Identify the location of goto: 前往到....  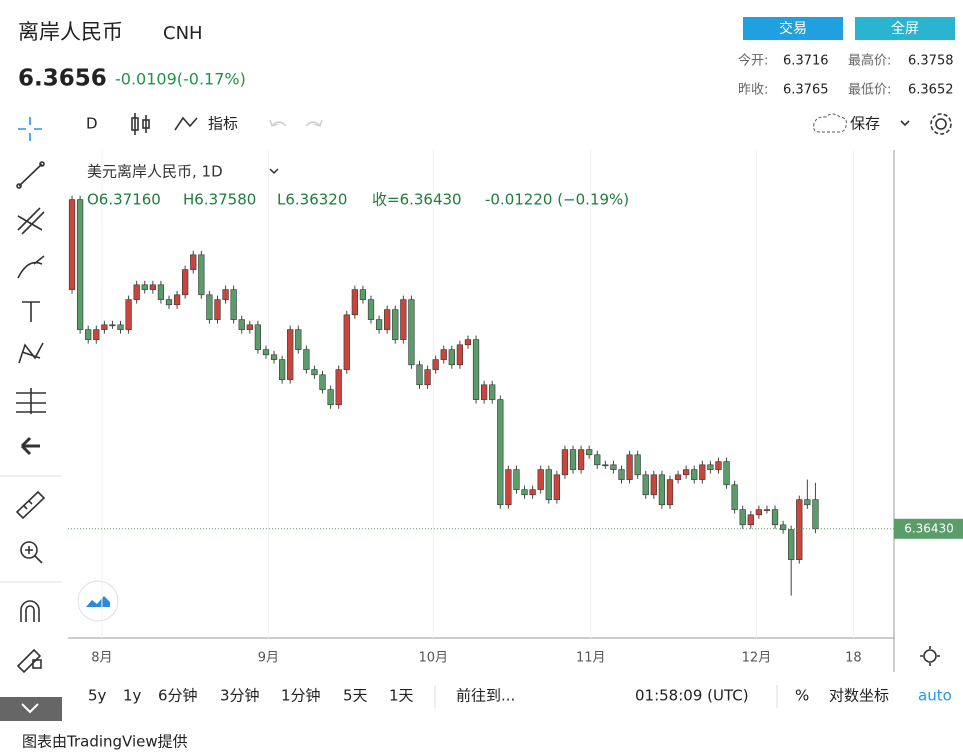
(485, 696).